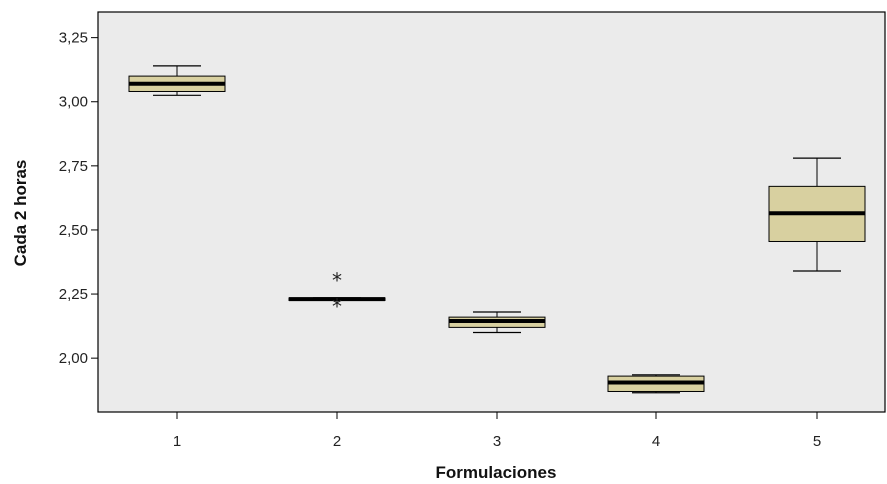 This screenshot has height=484, width=887. What do you see at coordinates (817, 441) in the screenshot?
I see `x-tick-label: 5` at bounding box center [817, 441].